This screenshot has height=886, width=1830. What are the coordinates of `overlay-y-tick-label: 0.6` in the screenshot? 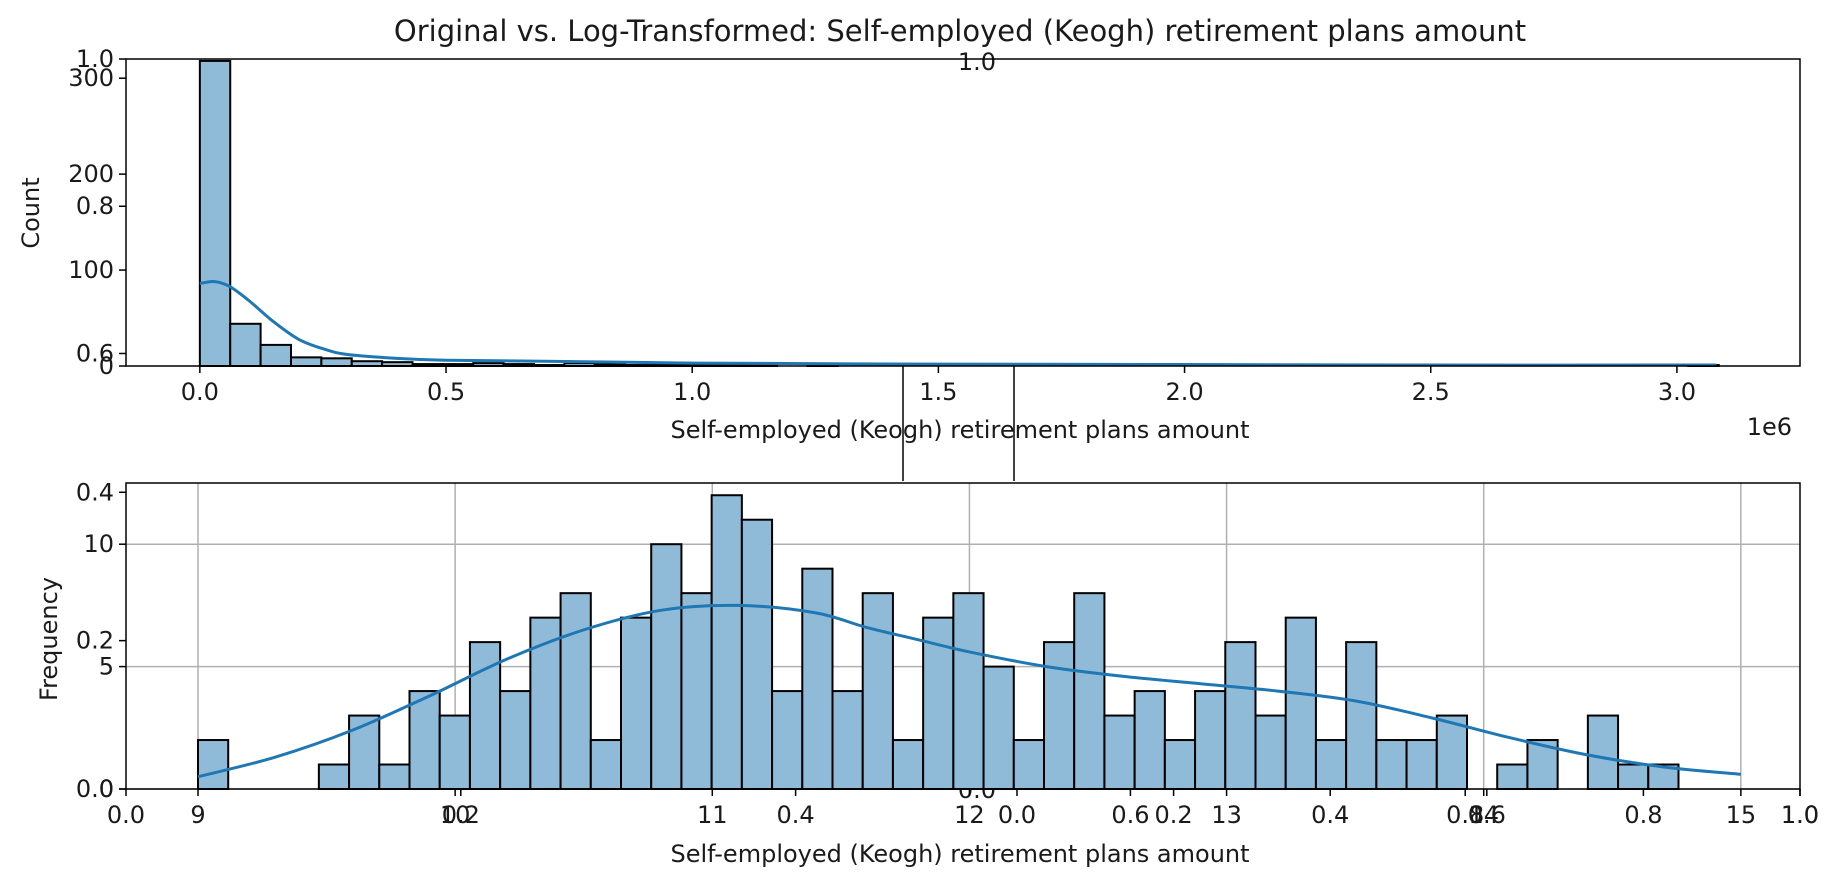 It's located at (95, 353).